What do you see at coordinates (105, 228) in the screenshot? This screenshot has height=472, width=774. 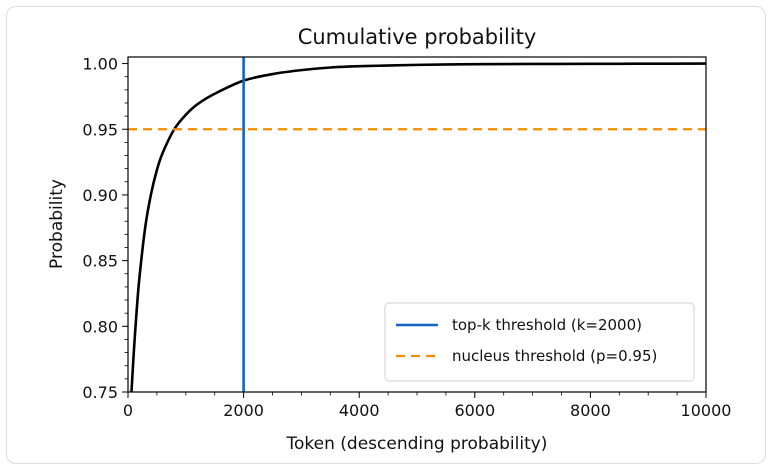 I see `y-axis-ticks: 0.75 0.80 0.85 0.90 0.95 1.00` at bounding box center [105, 228].